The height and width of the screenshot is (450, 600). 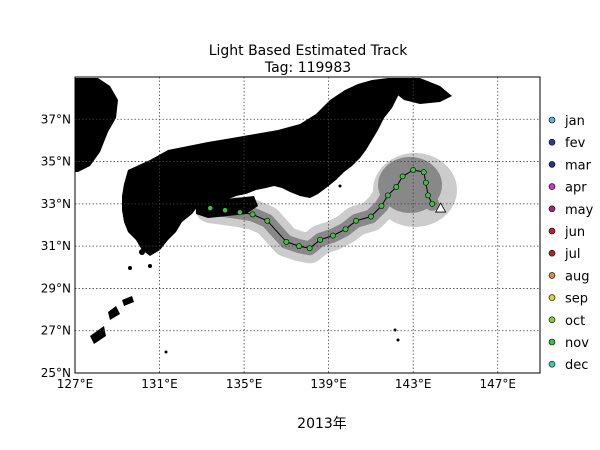 I want to click on year-caption: 2013年, so click(x=322, y=424).